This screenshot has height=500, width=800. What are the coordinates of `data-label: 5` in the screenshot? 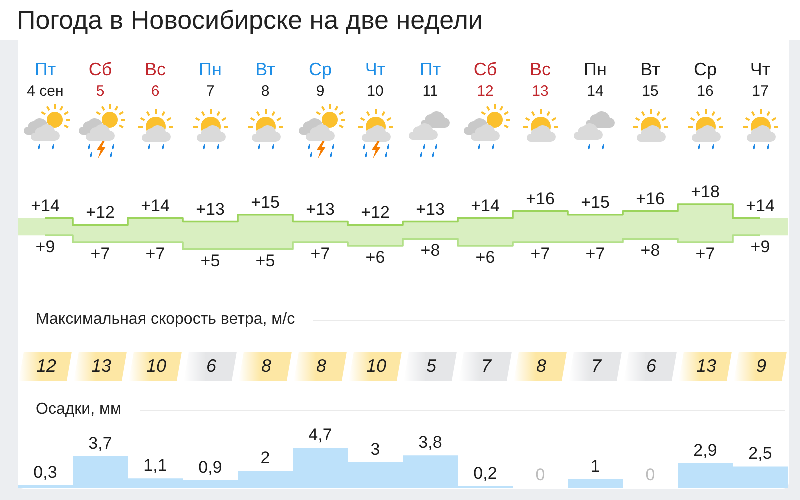 It's located at (432, 366).